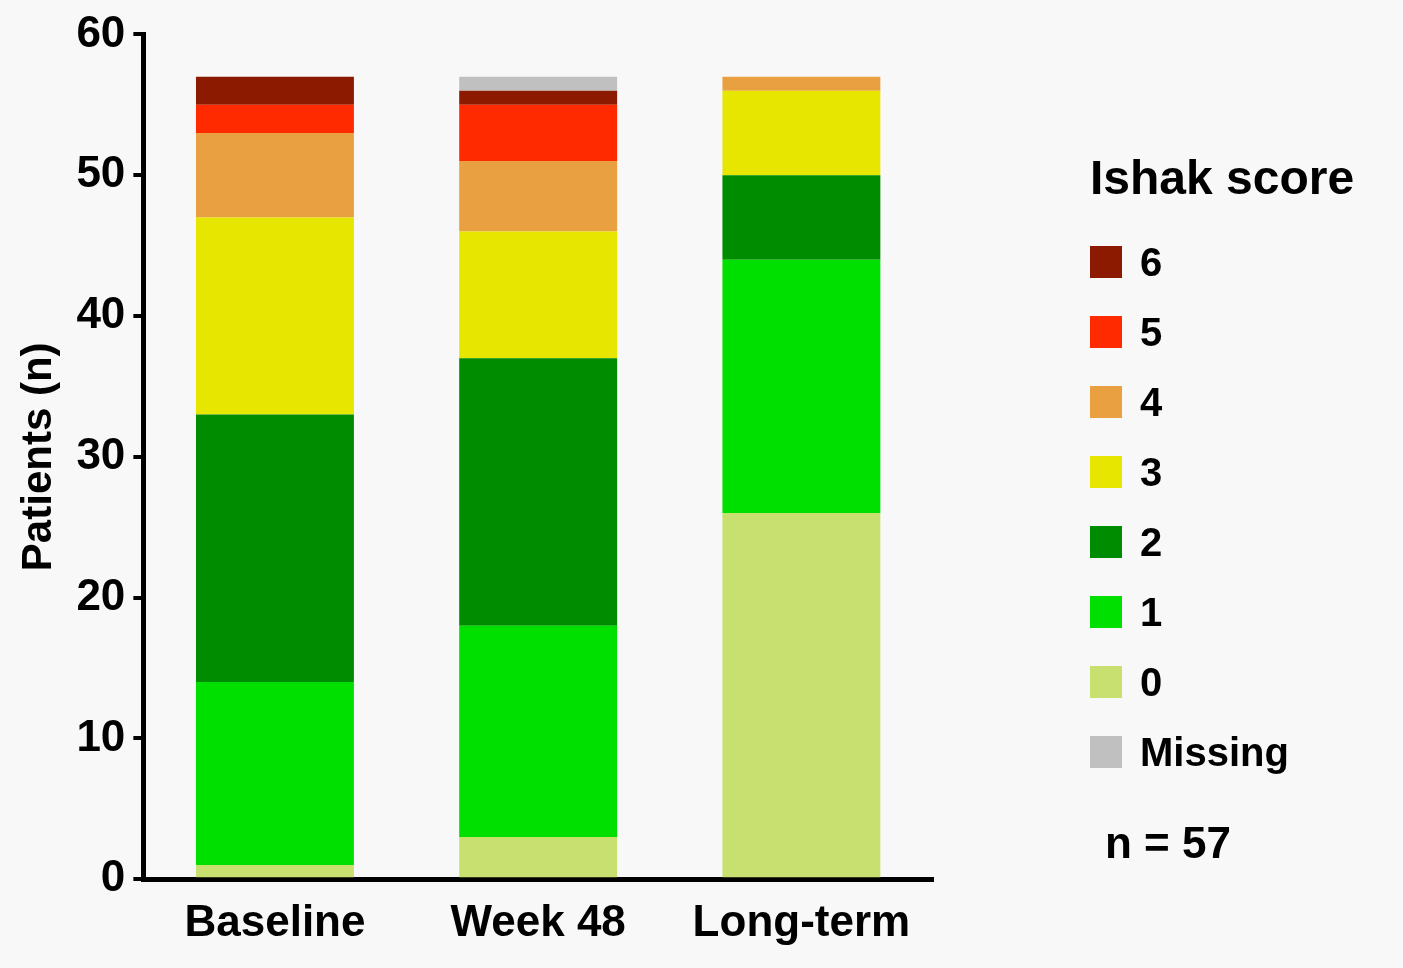  What do you see at coordinates (101, 735) in the screenshot?
I see `y-tick-label: 10` at bounding box center [101, 735].